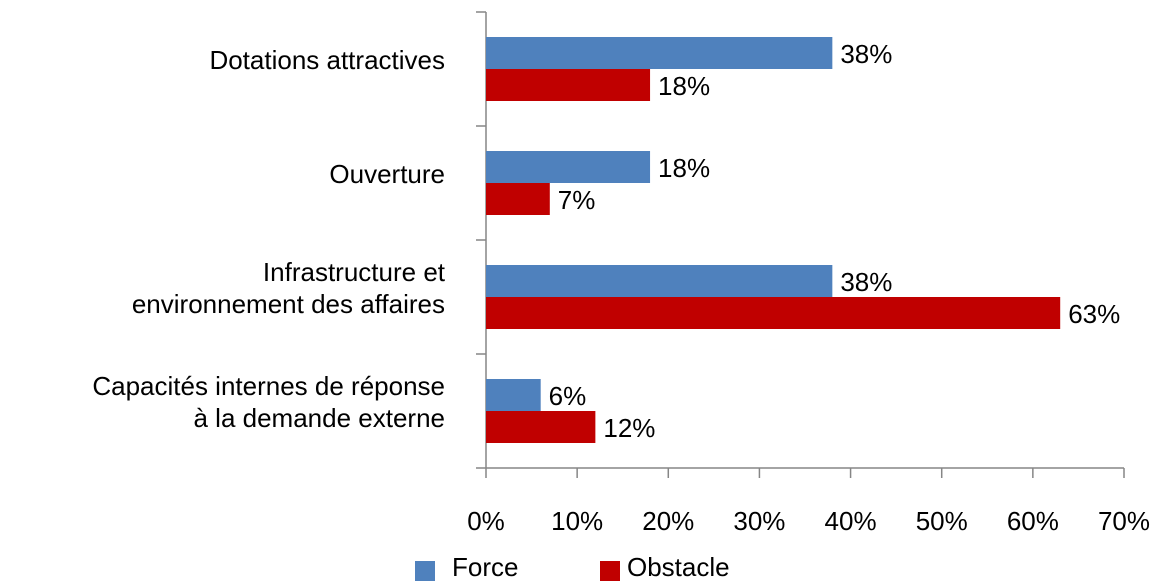 The image size is (1173, 584). I want to click on x-tick-label: 70%, so click(1124, 521).